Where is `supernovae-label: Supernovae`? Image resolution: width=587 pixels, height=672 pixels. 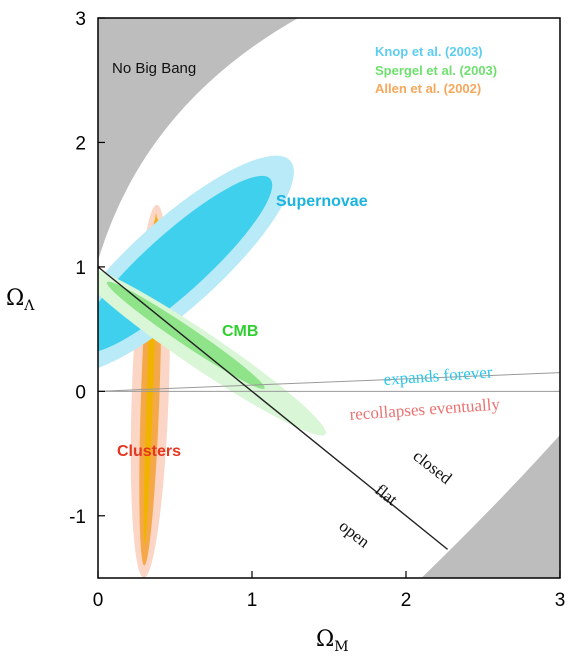 supernovae-label: Supernovae is located at coordinates (322, 201).